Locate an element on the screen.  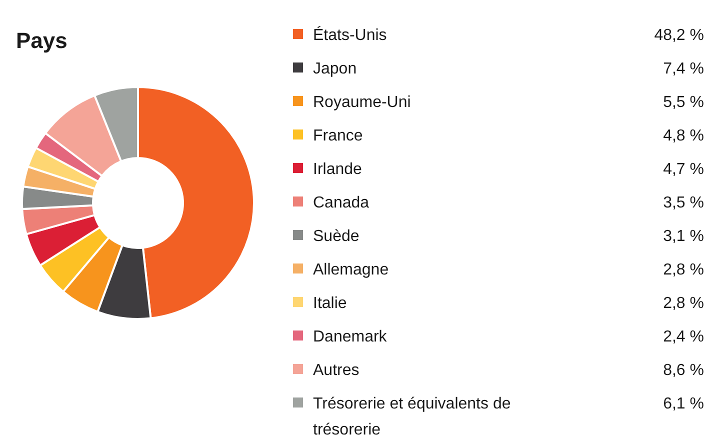
data-label: 5,5 % is located at coordinates (683, 102).